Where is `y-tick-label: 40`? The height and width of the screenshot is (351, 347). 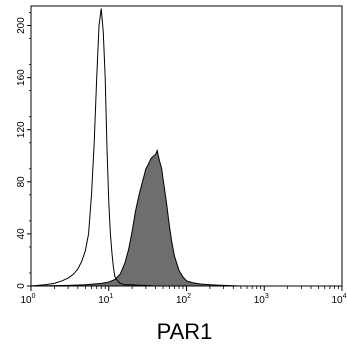 y-tick-label: 40 is located at coordinates (21, 234).